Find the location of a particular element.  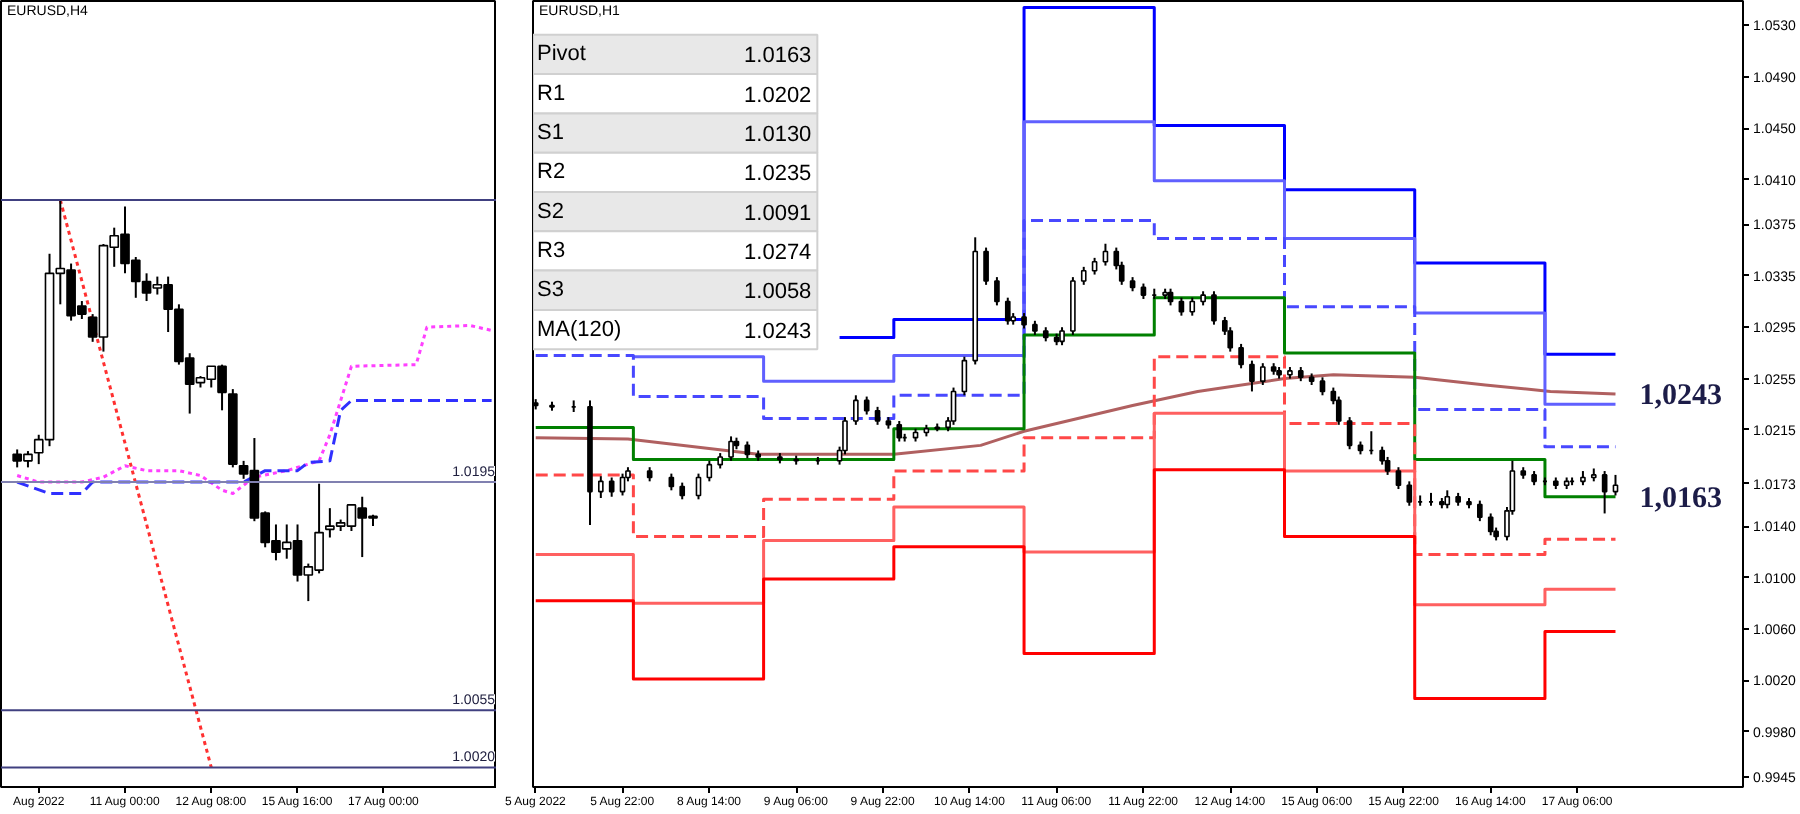

annotation: 1.0235 is located at coordinates (778, 174).